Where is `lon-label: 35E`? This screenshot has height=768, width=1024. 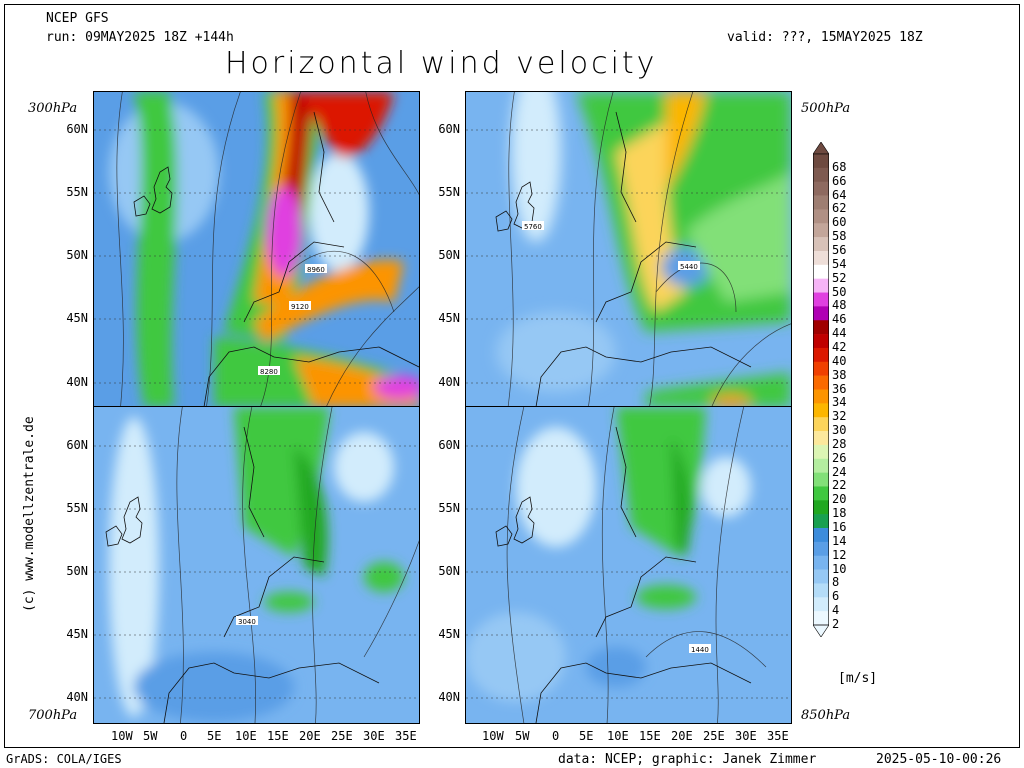
lon-label: 35E is located at coordinates (778, 736).